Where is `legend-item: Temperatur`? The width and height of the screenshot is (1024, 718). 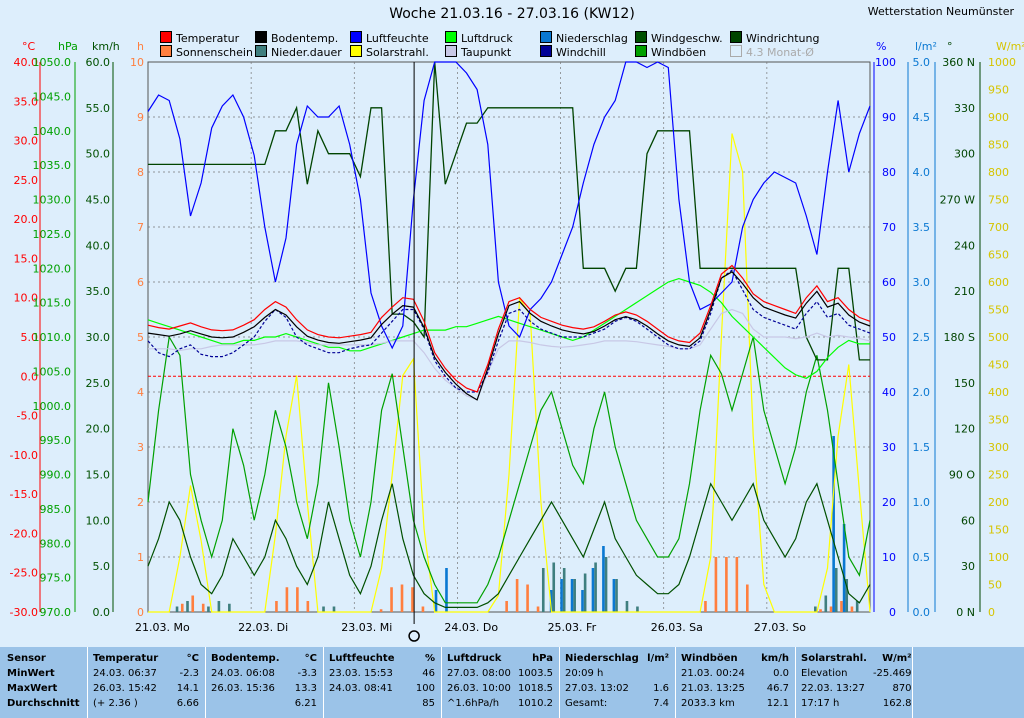
legend-item: Temperatur is located at coordinates (199, 38).